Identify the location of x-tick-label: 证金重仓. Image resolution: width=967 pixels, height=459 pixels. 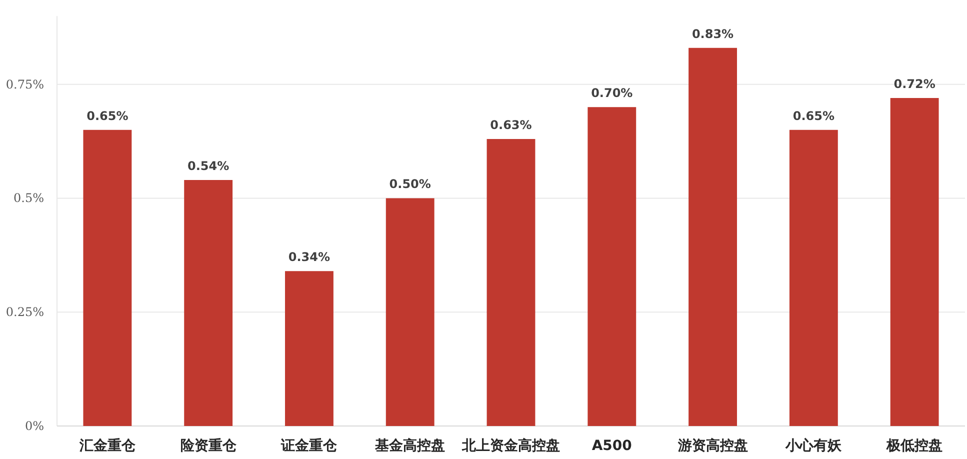
(309, 446).